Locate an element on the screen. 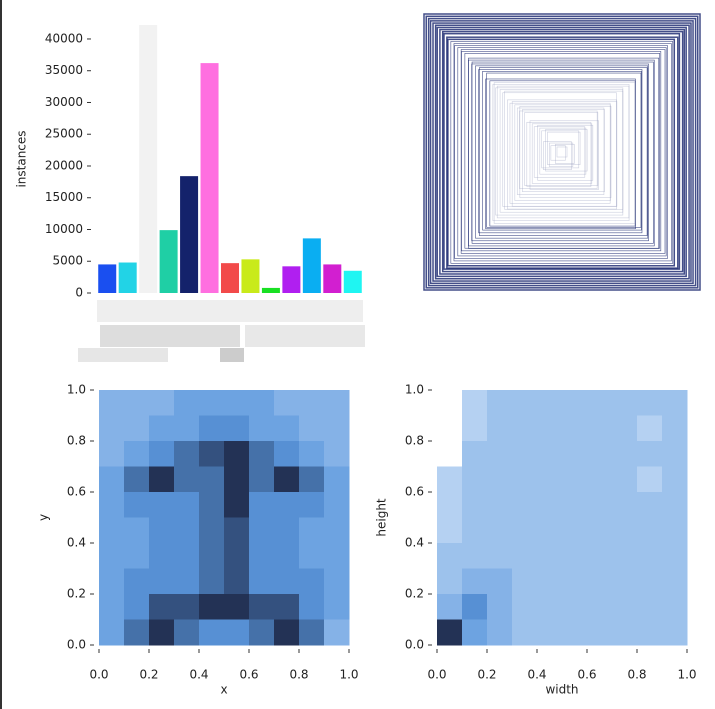 The image size is (715, 709). y-tick-label: 0.8 is located at coordinates (76, 441).